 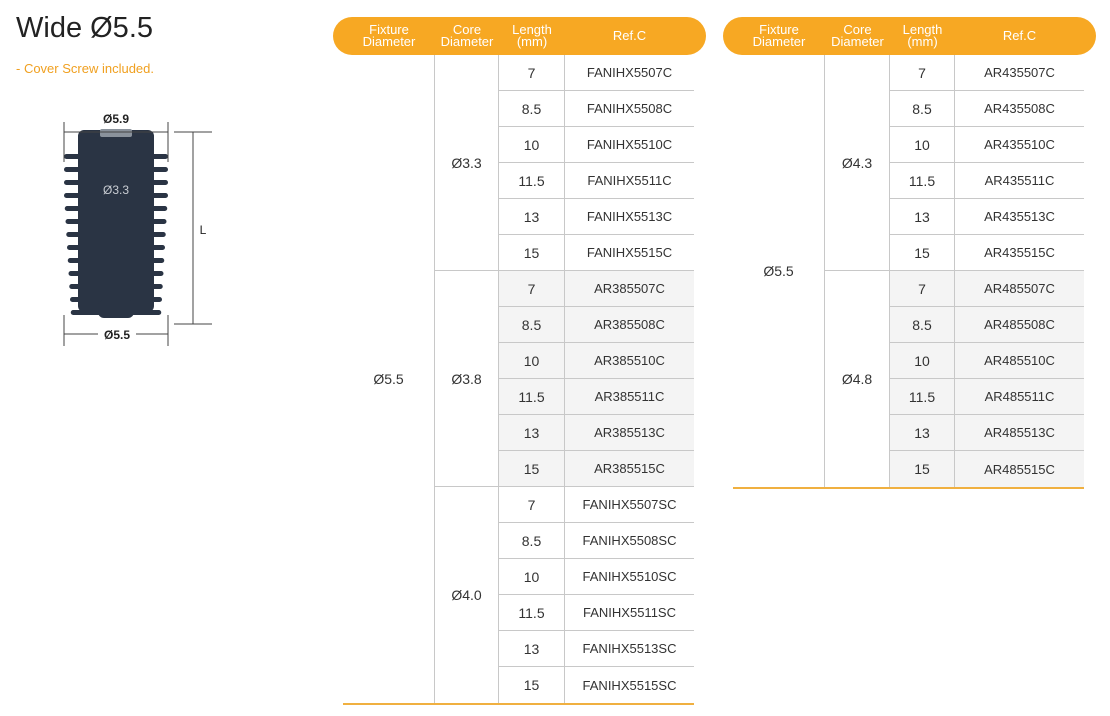 I want to click on ref-cell: FANIHX5507SC, so click(x=629, y=505).